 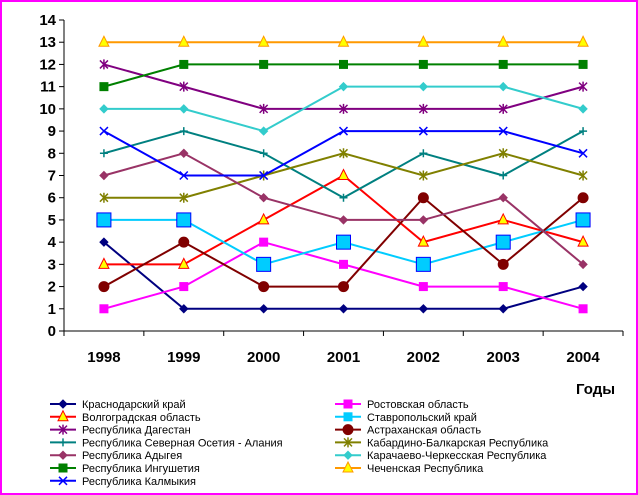 I want to click on legend-item: Астраханская область, so click(x=408, y=430).